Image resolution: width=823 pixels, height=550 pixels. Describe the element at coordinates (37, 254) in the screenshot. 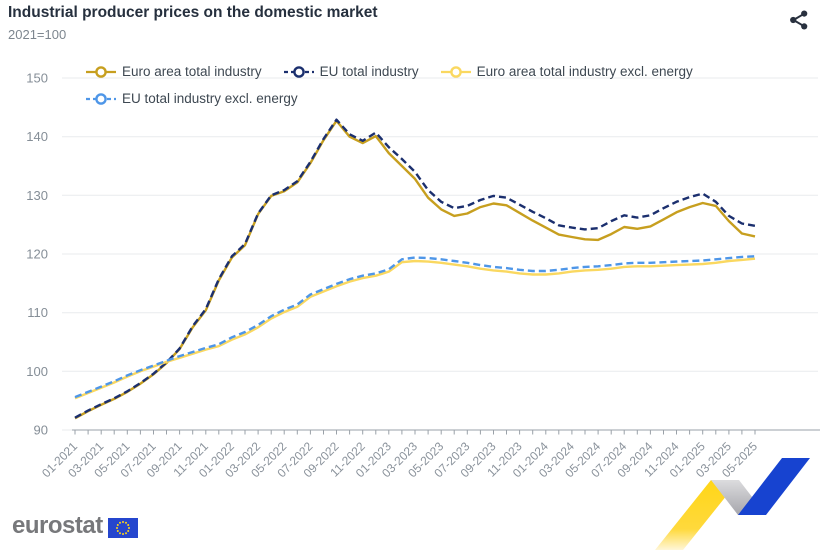

I see `y-tick-label: 120` at that location.